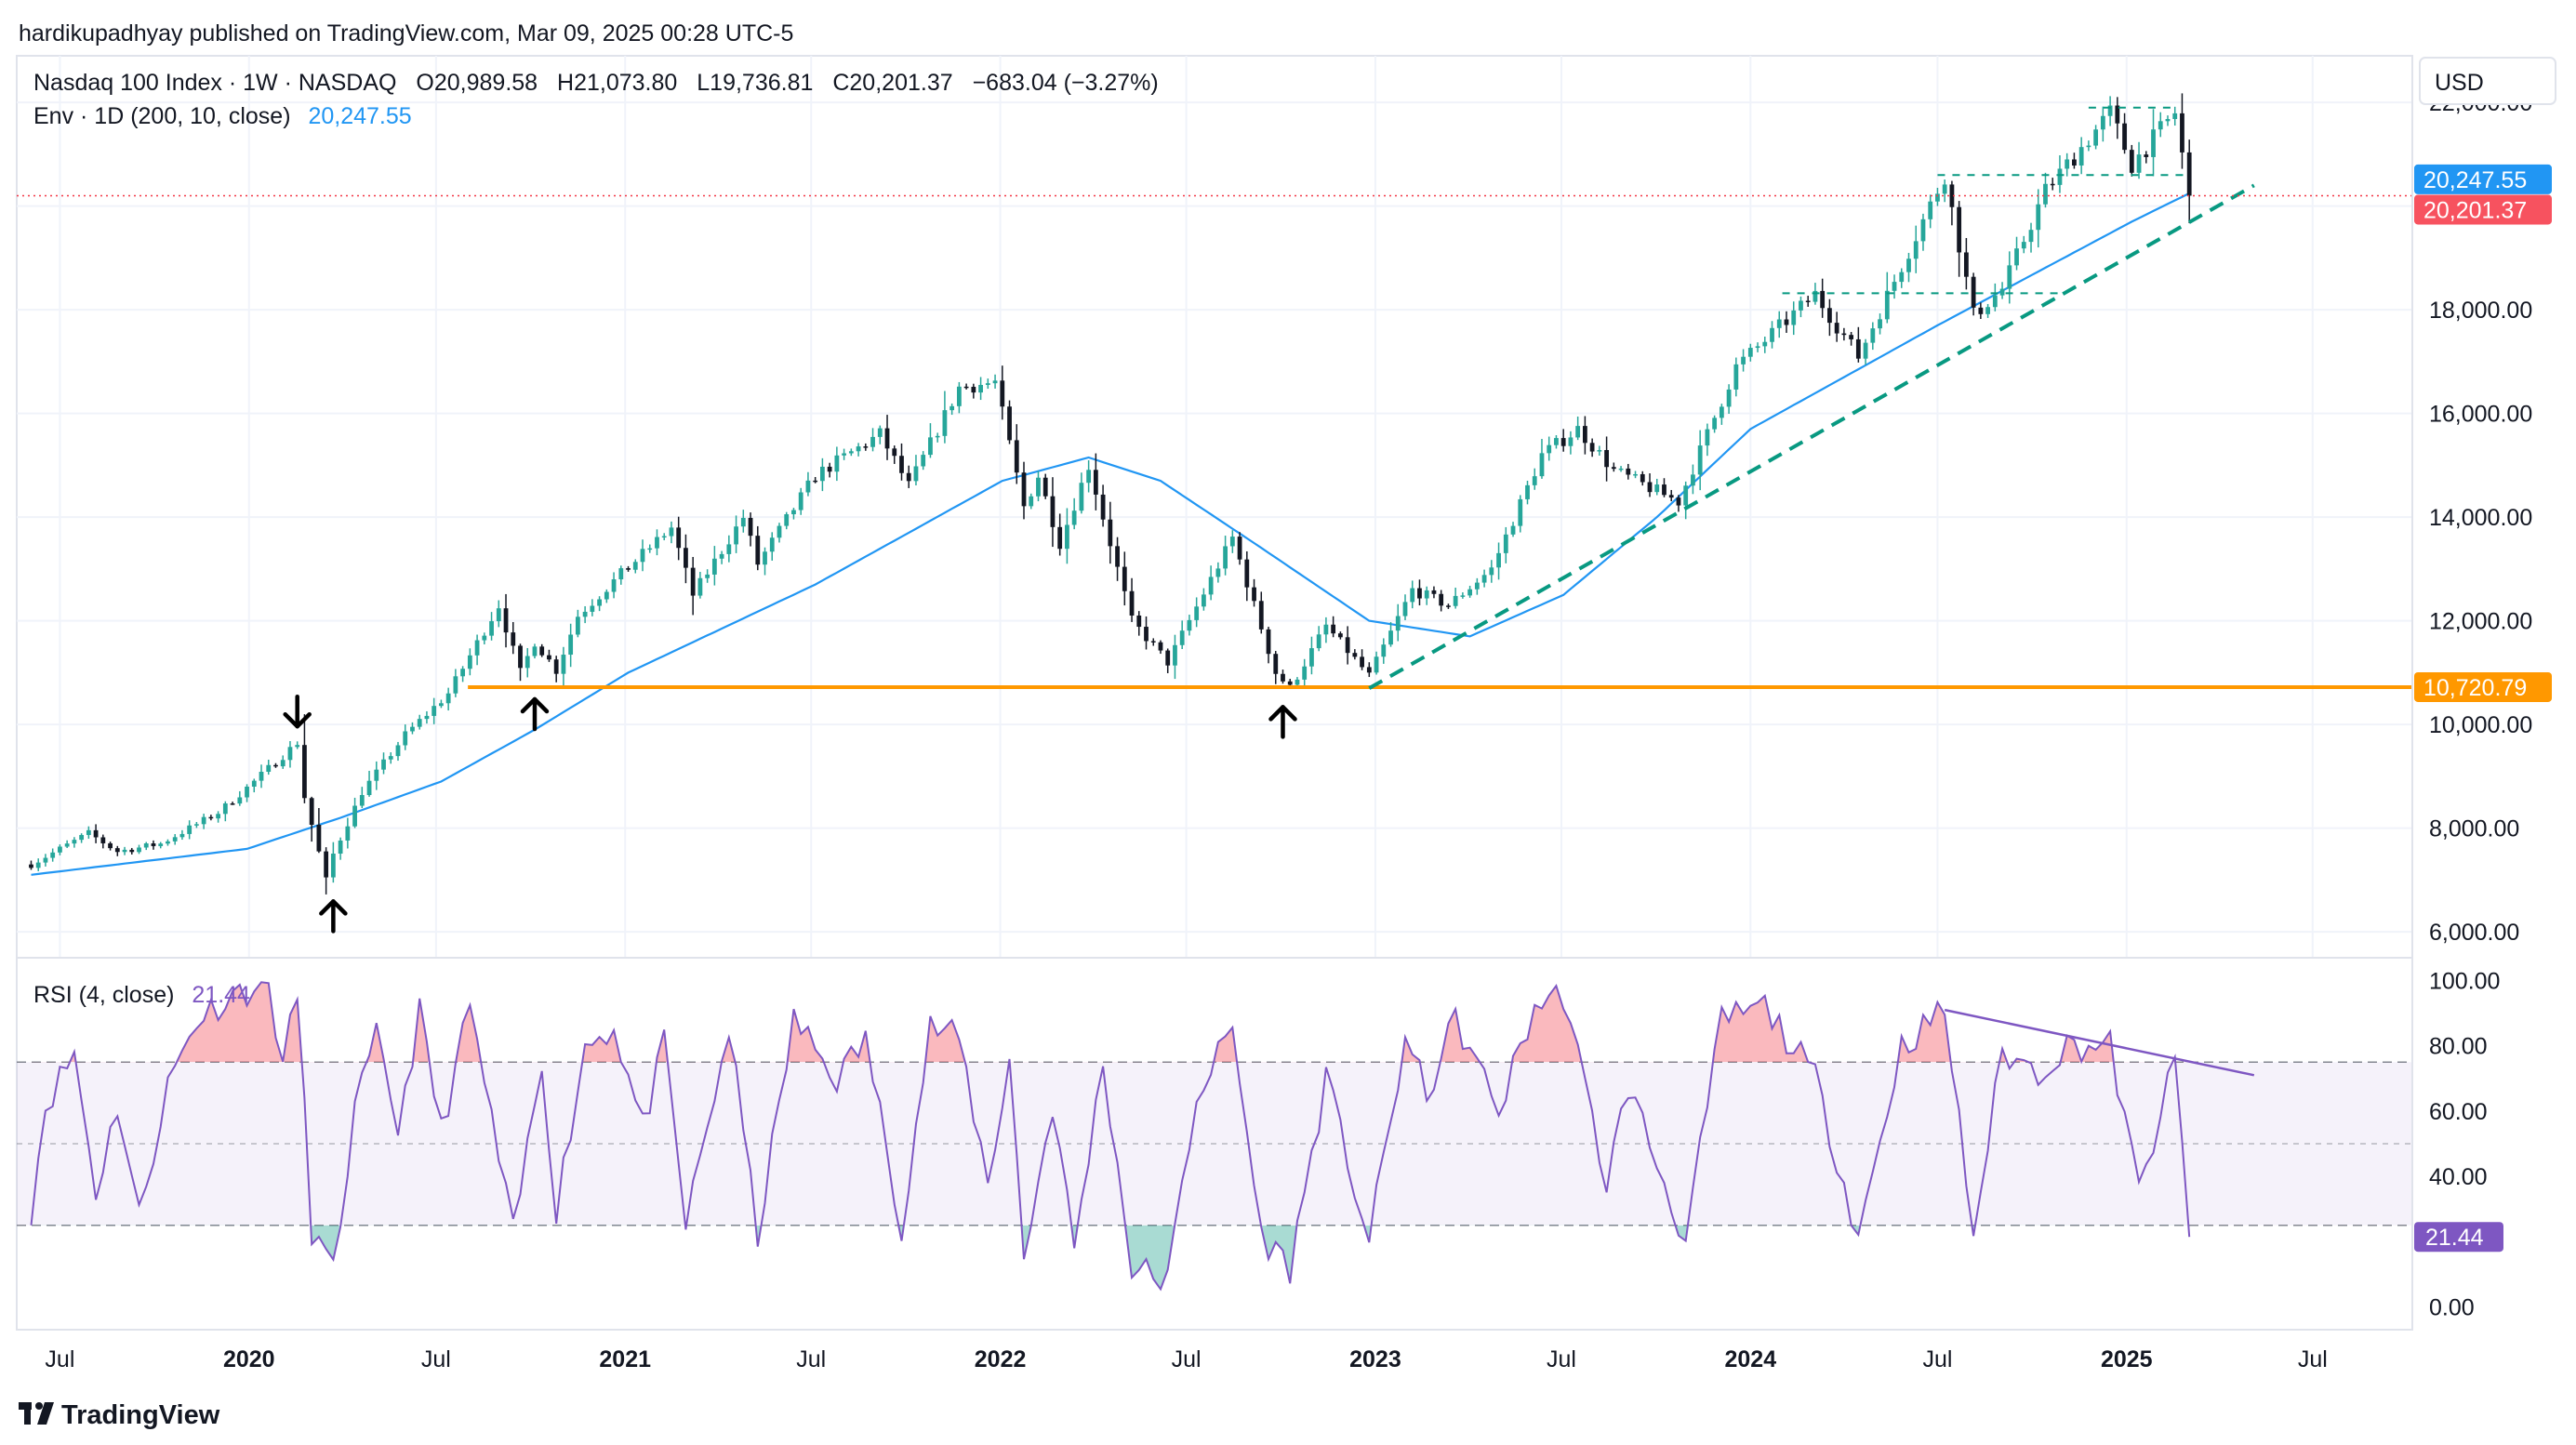 This screenshot has width=2576, height=1445. I want to click on rsi-legend-value: 21.44, so click(221, 995).